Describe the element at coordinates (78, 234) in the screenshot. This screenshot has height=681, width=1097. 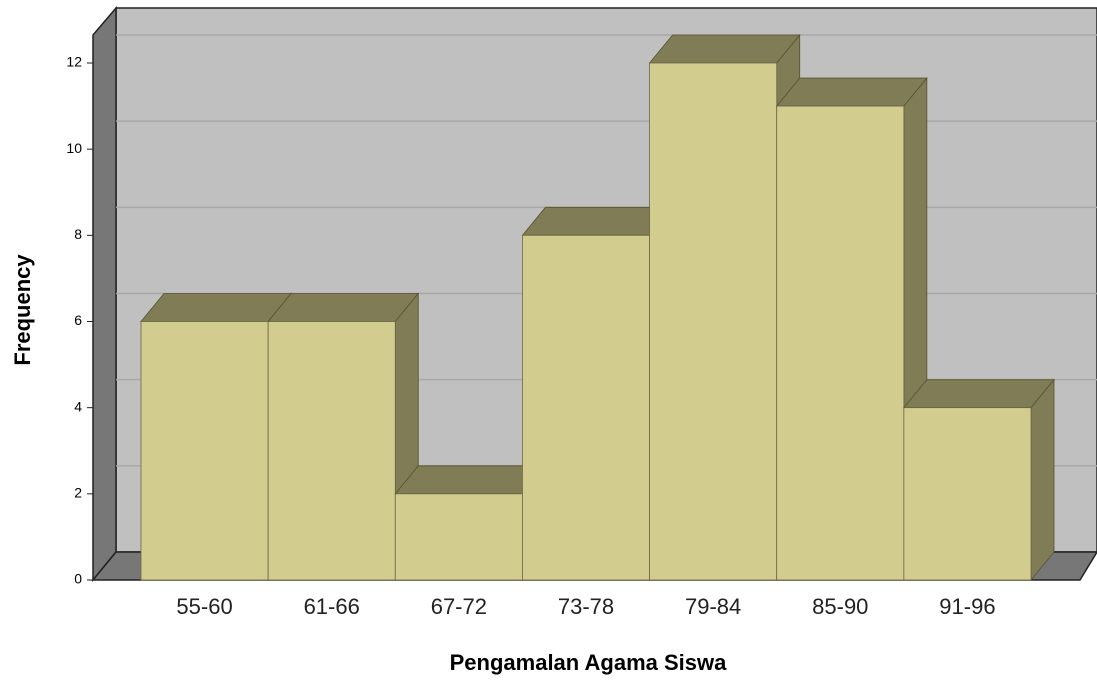
I see `y-tick-label: 8` at that location.